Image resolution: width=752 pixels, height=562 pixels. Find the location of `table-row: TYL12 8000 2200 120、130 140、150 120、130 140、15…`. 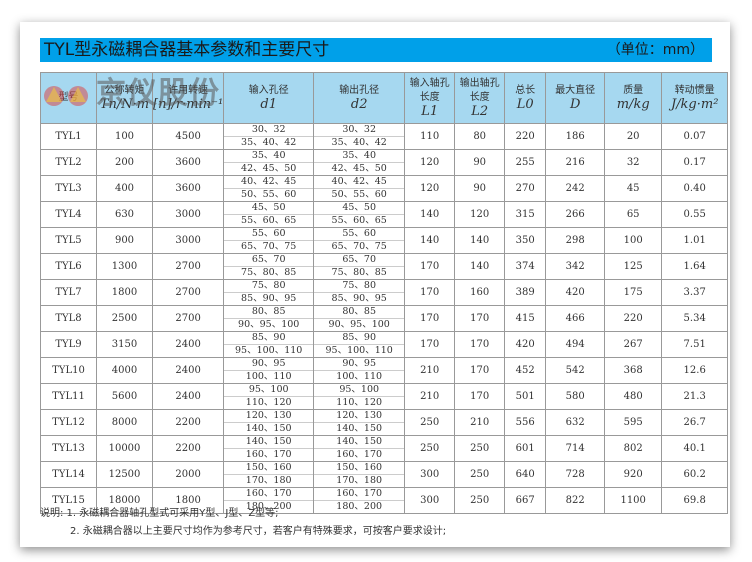

table-row: TYL12 8000 2200 120、130 140、150 120、130 140、15… is located at coordinates (384, 422).